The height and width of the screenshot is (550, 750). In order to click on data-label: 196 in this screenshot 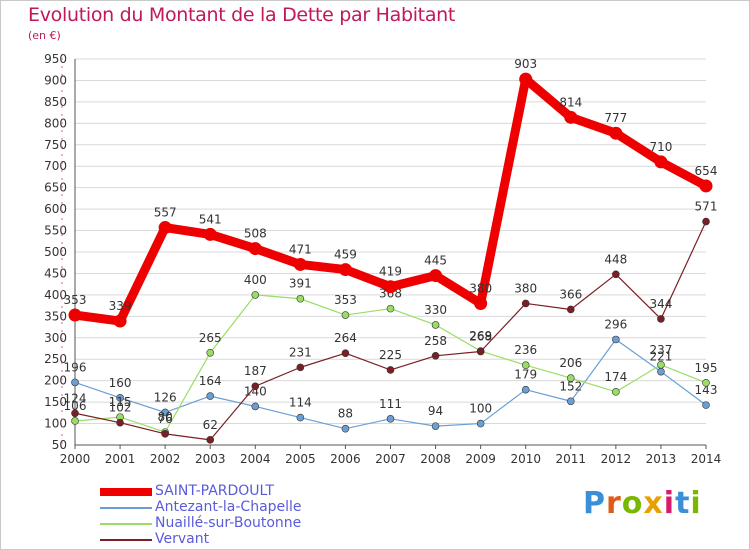, I will do `click(75, 367)`.